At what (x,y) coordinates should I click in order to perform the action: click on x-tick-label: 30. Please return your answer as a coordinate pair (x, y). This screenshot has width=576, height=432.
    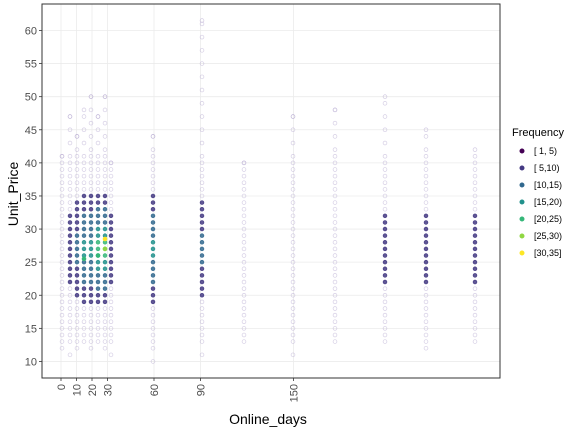
    Looking at the image, I should click on (109, 390).